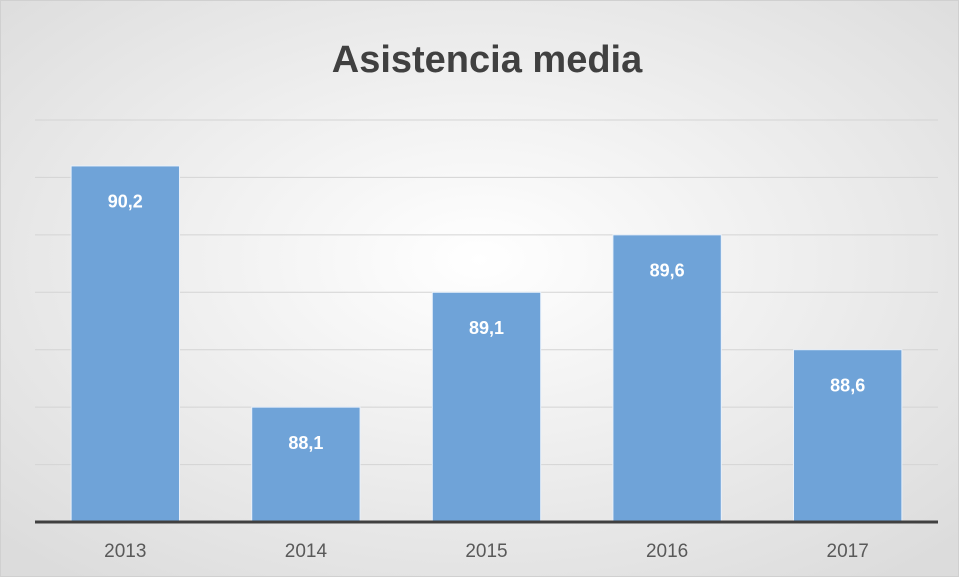 Image resolution: width=959 pixels, height=577 pixels. Describe the element at coordinates (667, 271) in the screenshot. I see `data-label: 89,6` at that location.